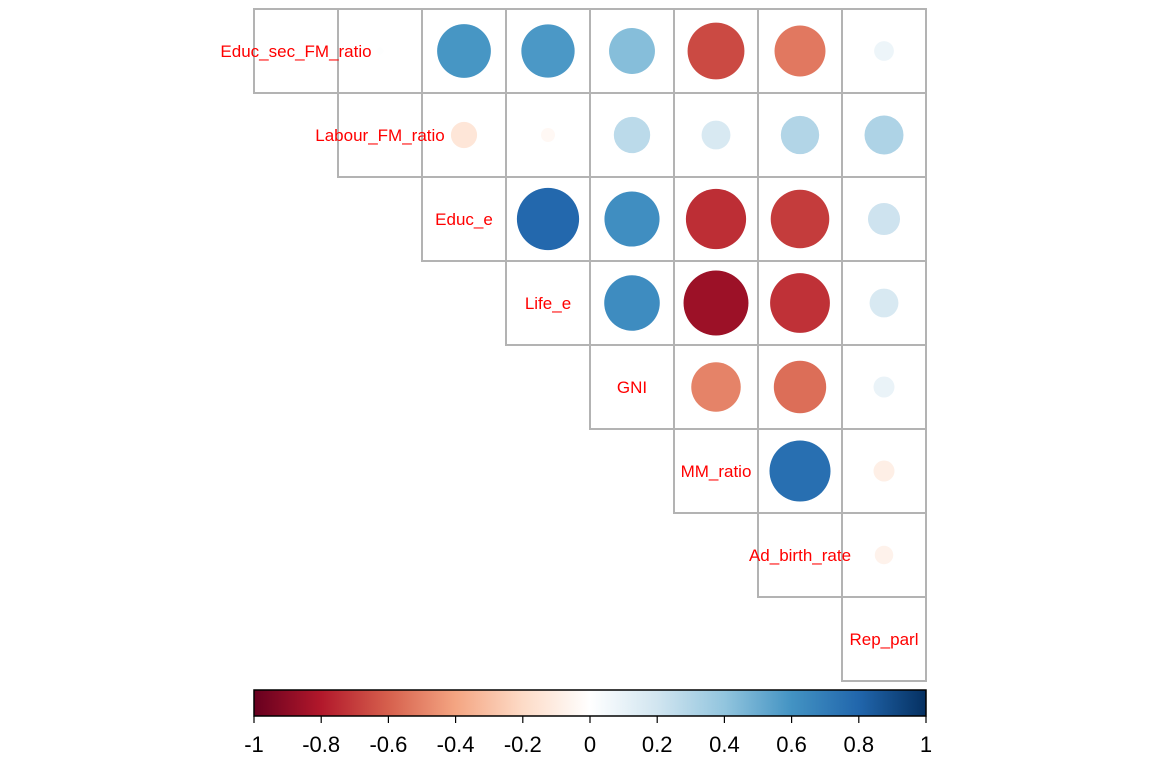  Describe the element at coordinates (254, 744) in the screenshot. I see `colorbar-tick-label: -1` at that location.